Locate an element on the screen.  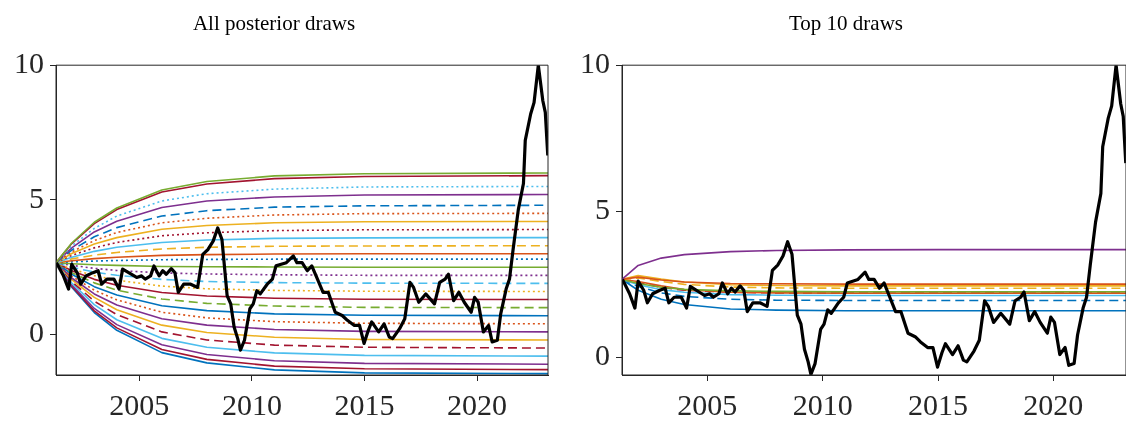
chart-title: Top 10 draws is located at coordinates (846, 23).